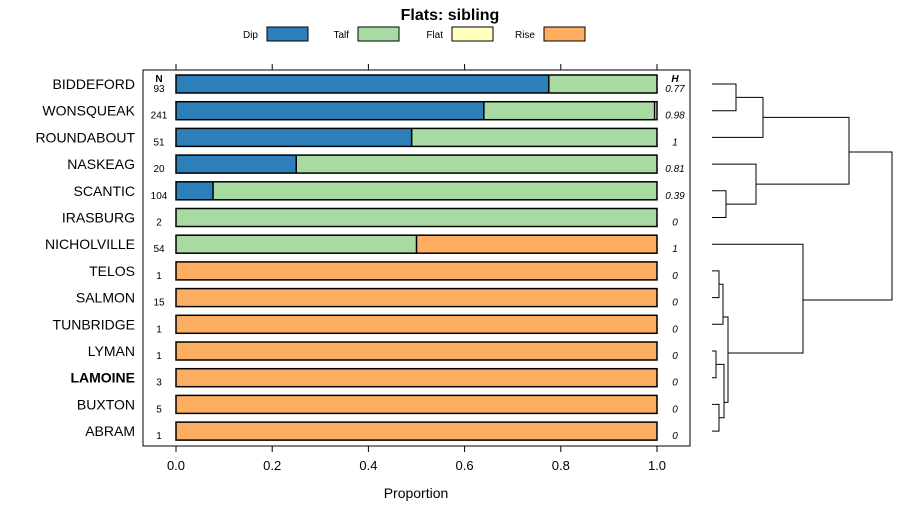 This screenshot has width=900, height=520. I want to click on x-tick-label: 0.4, so click(368, 465).